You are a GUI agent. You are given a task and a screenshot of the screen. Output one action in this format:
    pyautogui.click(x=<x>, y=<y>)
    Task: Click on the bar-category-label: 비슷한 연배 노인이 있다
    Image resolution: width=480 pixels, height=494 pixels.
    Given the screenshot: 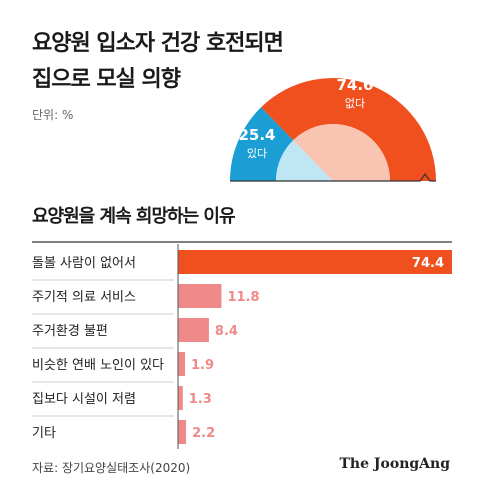 What is the action you would take?
    pyautogui.click(x=98, y=365)
    